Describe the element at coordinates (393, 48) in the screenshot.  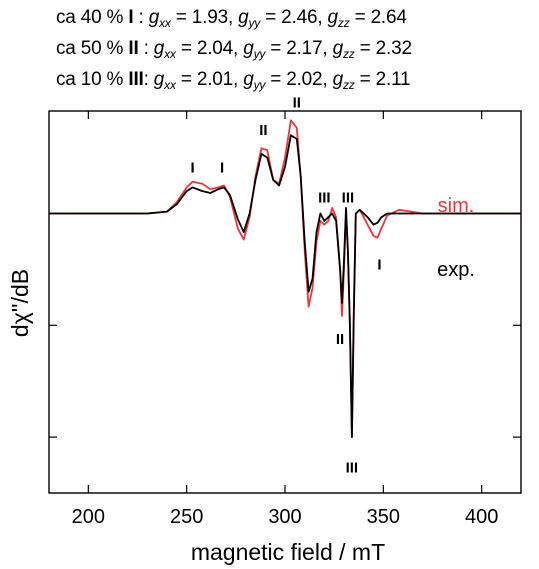
I see `header-gzz: 2.32` at that location.